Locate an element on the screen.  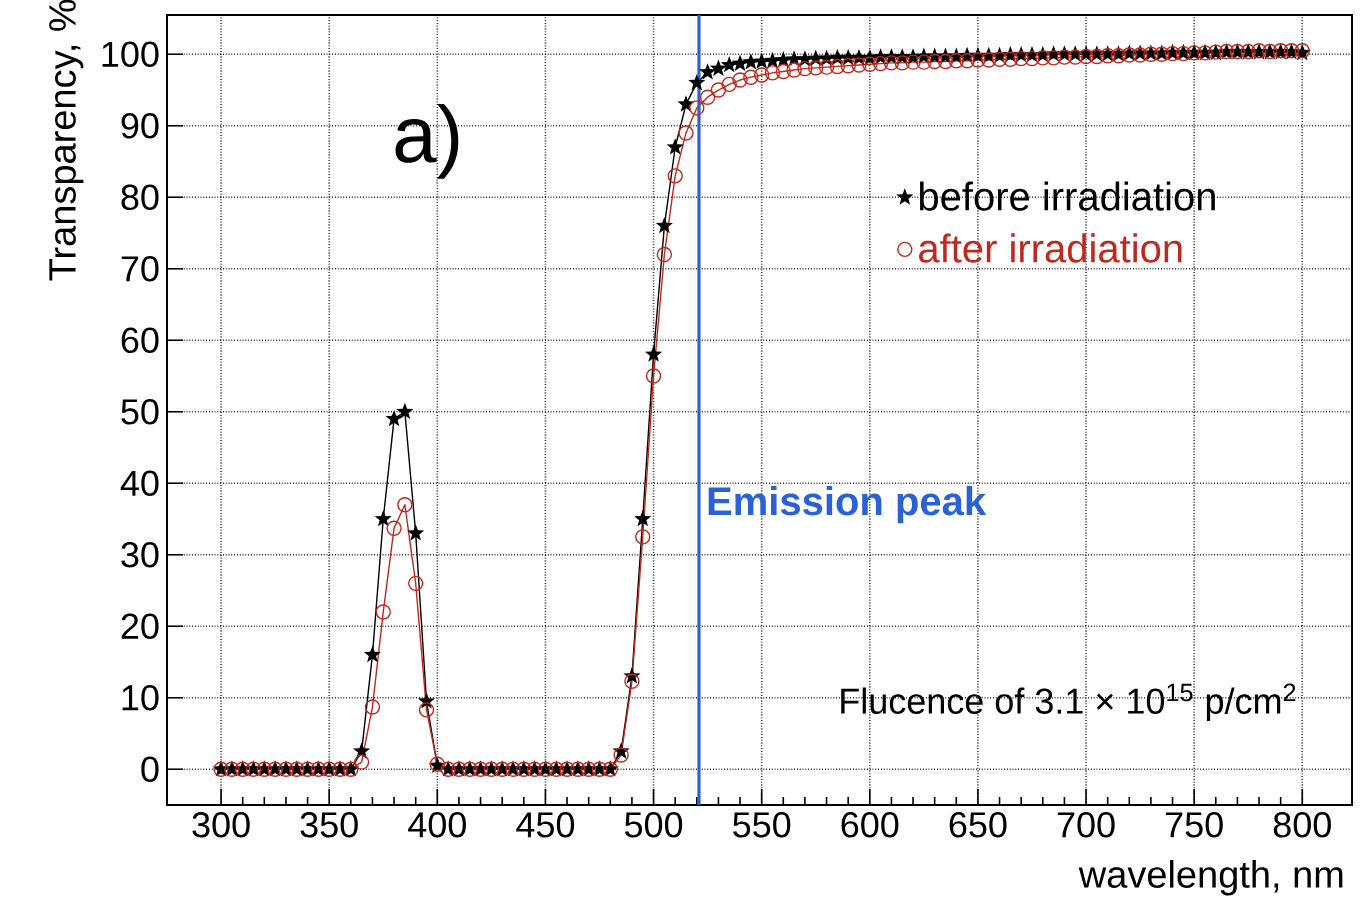
y-tick-label: 70 is located at coordinates (140, 269).